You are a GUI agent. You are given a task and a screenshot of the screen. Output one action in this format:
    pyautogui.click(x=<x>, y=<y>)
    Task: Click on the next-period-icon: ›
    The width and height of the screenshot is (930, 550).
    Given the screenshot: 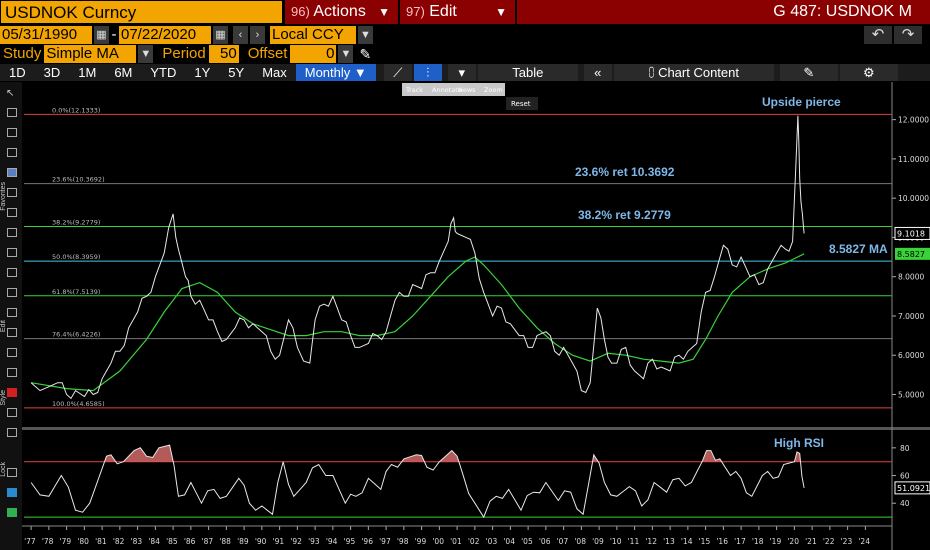 What is the action you would take?
    pyautogui.click(x=257, y=34)
    